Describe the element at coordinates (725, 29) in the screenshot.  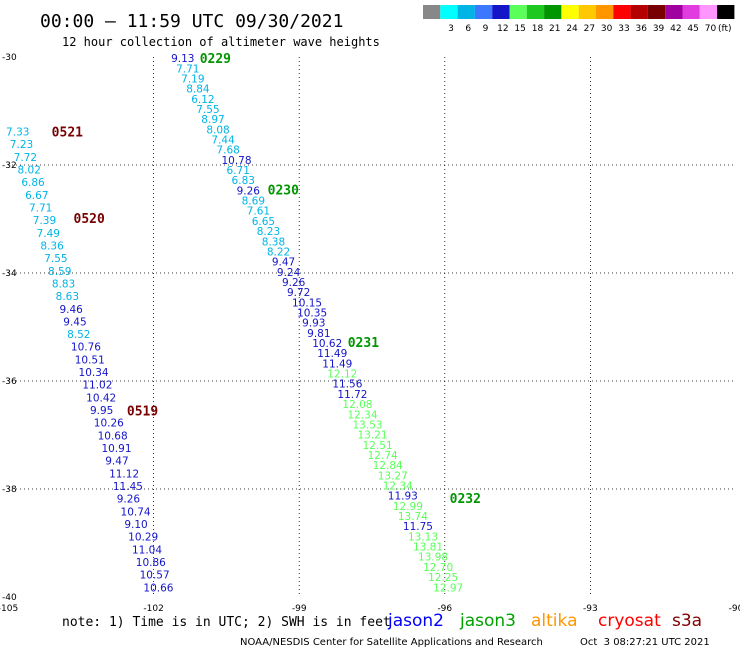
I see `legend-unit-label: (ft)` at that location.